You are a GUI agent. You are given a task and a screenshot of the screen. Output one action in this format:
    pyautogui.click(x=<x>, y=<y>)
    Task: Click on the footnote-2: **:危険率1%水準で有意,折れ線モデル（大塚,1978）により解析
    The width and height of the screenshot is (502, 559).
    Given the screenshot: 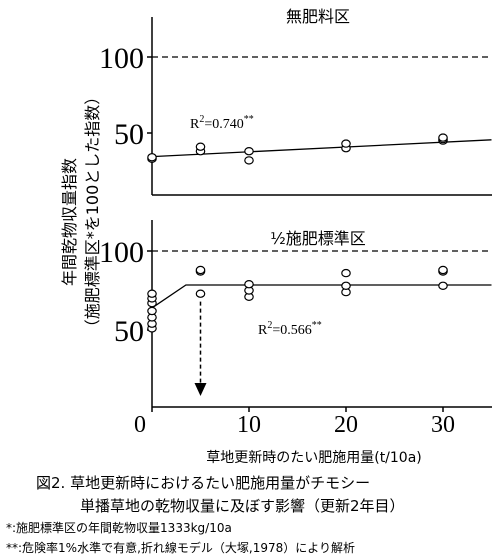 What is the action you would take?
    pyautogui.click(x=181, y=548)
    